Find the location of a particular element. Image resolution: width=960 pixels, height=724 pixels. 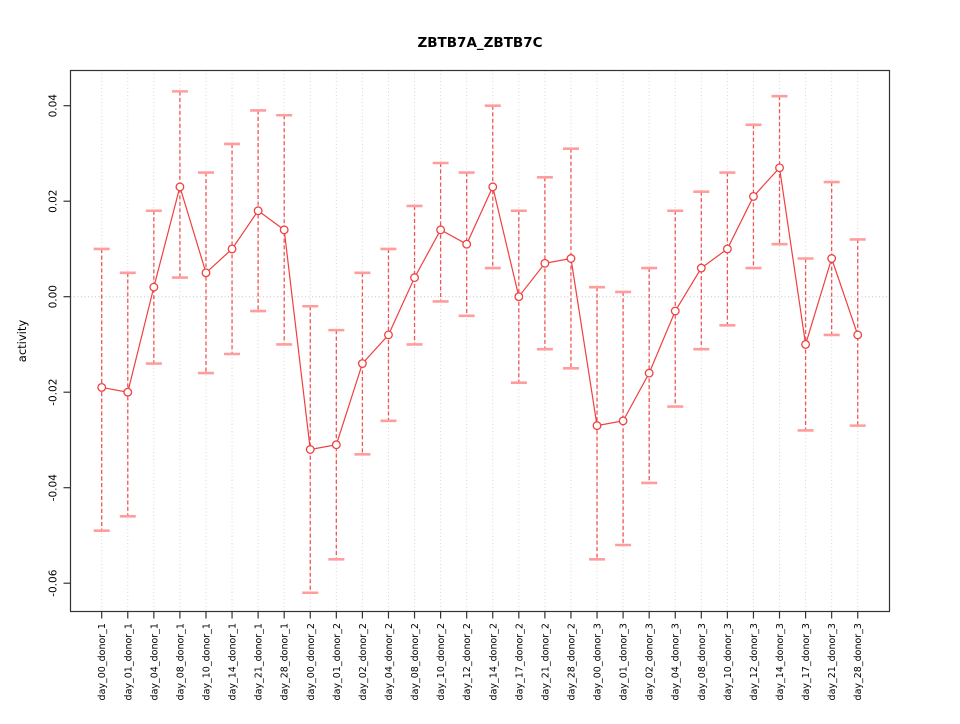

x-tick-label: day_10_donor_1 is located at coordinates (206, 661).